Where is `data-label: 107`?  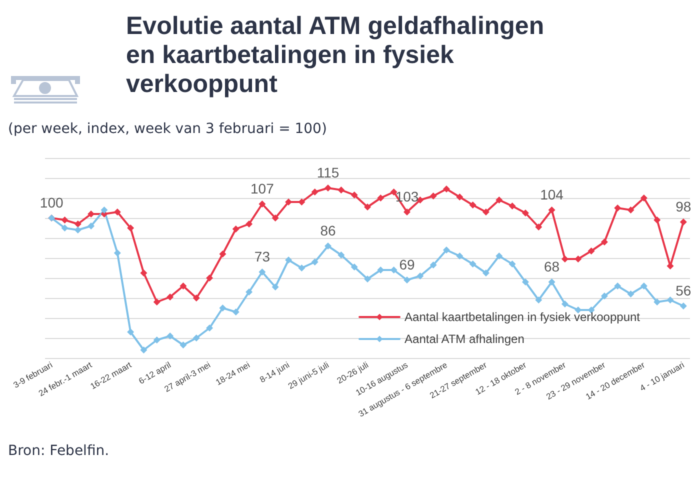 data-label: 107 is located at coordinates (262, 188).